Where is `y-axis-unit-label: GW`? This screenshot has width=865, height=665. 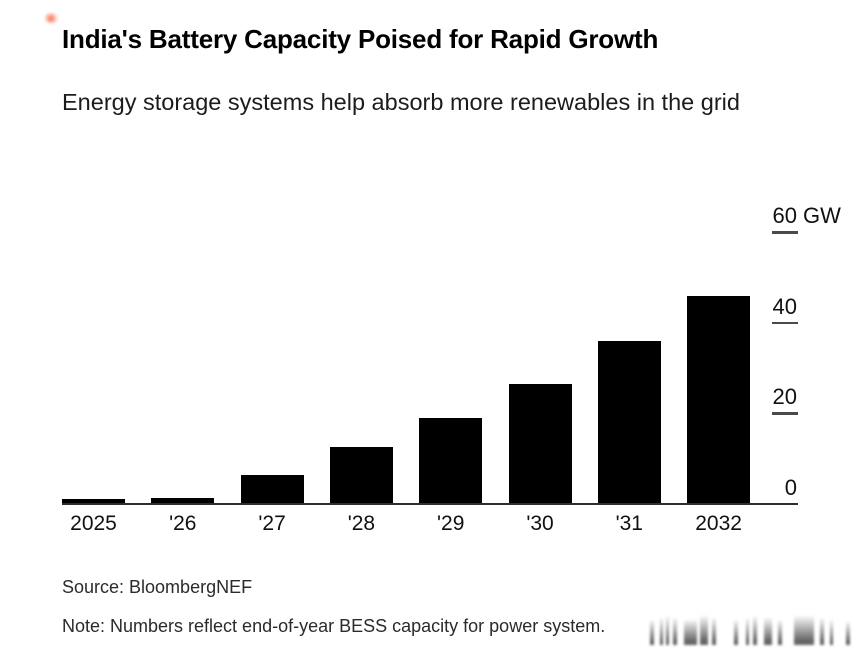 y-axis-unit-label: GW is located at coordinates (822, 215).